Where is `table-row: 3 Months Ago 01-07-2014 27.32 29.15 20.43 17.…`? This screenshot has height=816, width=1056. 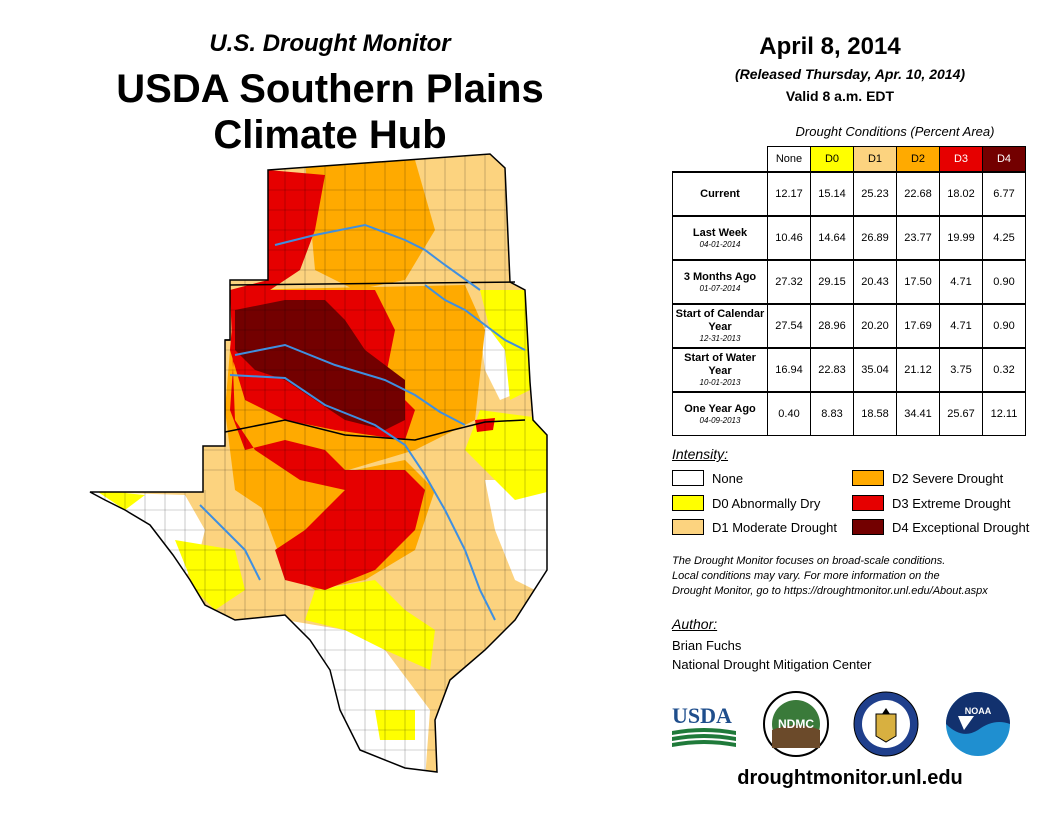 table-row: 3 Months Ago 01-07-2014 27.32 29.15 20.43 17.… is located at coordinates (849, 282).